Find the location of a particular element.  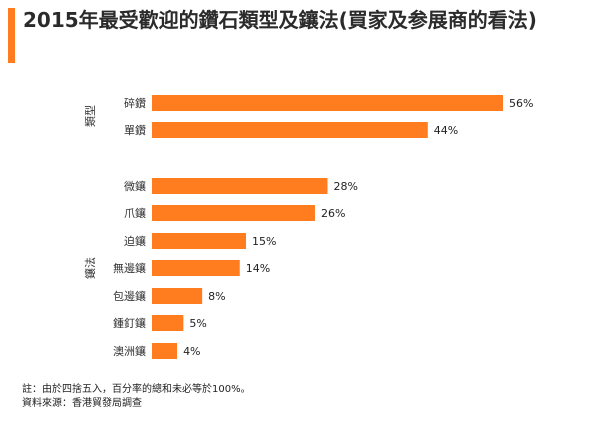

category-label: 微鑲 is located at coordinates (135, 186).